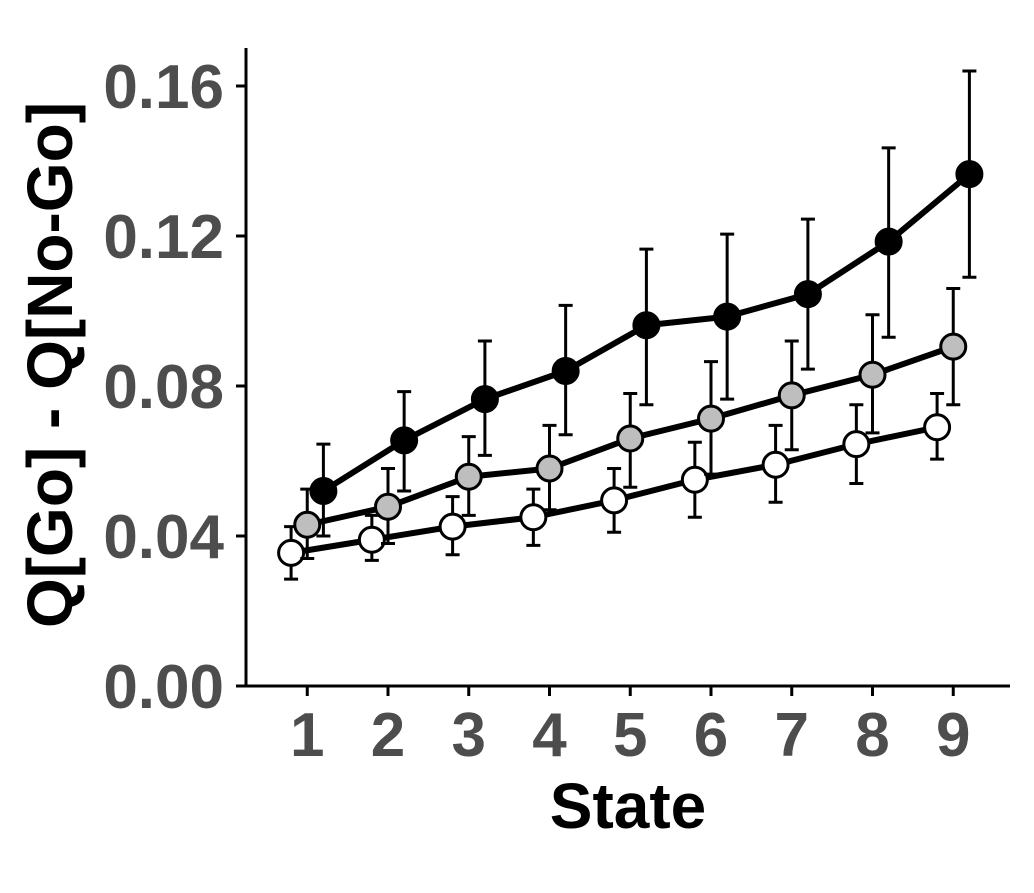  Describe the element at coordinates (630, 735) in the screenshot. I see `x-tick-label: 5` at that location.